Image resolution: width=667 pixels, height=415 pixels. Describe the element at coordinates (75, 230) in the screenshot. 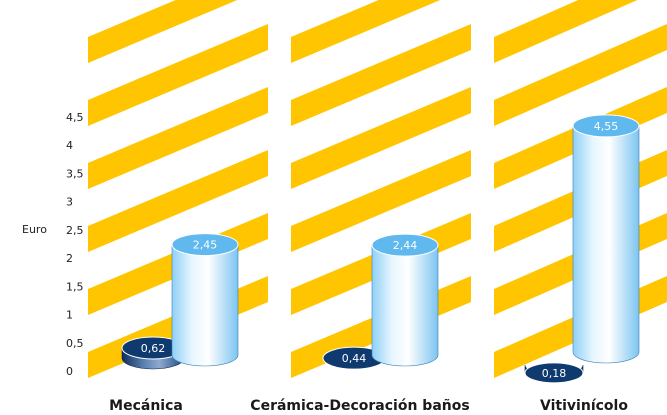

I see `y-tick-label: 2,5` at that location.